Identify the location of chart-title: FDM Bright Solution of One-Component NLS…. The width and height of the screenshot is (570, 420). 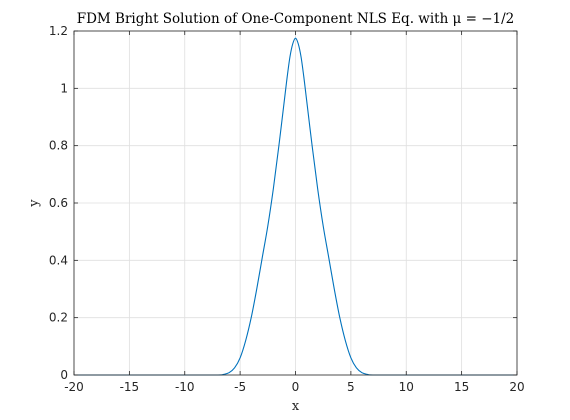
(296, 19).